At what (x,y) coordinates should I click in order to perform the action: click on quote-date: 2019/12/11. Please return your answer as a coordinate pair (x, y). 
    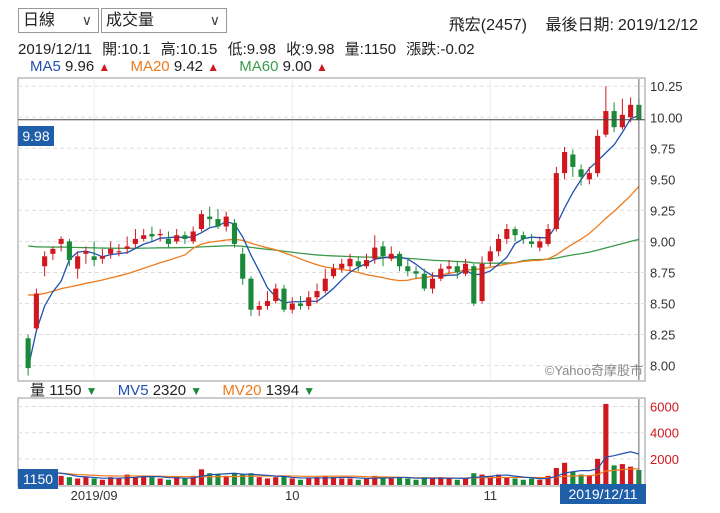
    Looking at the image, I should click on (55, 49).